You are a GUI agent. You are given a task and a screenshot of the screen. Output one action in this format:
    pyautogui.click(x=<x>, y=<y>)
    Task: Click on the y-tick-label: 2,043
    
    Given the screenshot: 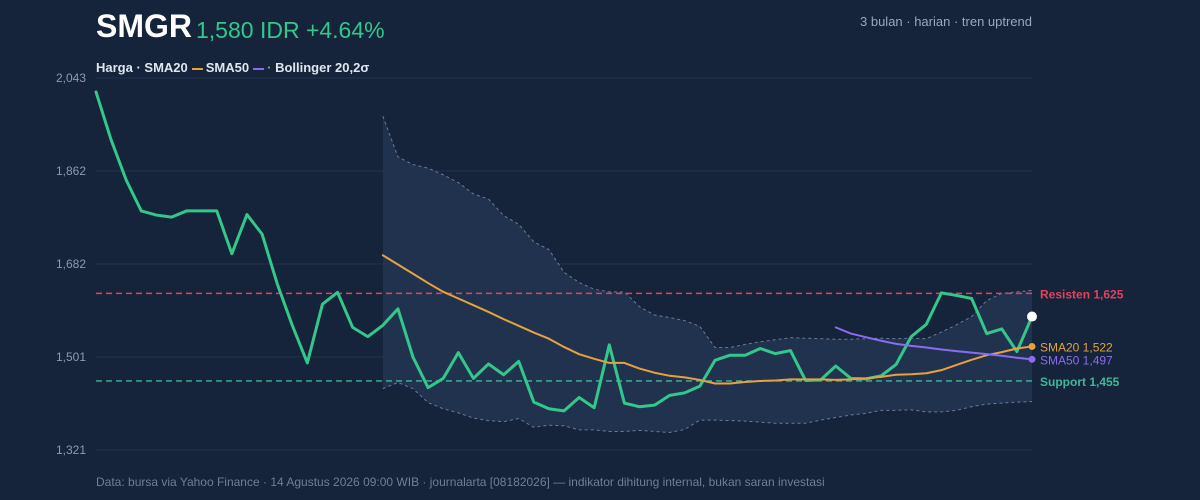 What is the action you would take?
    pyautogui.click(x=71, y=78)
    